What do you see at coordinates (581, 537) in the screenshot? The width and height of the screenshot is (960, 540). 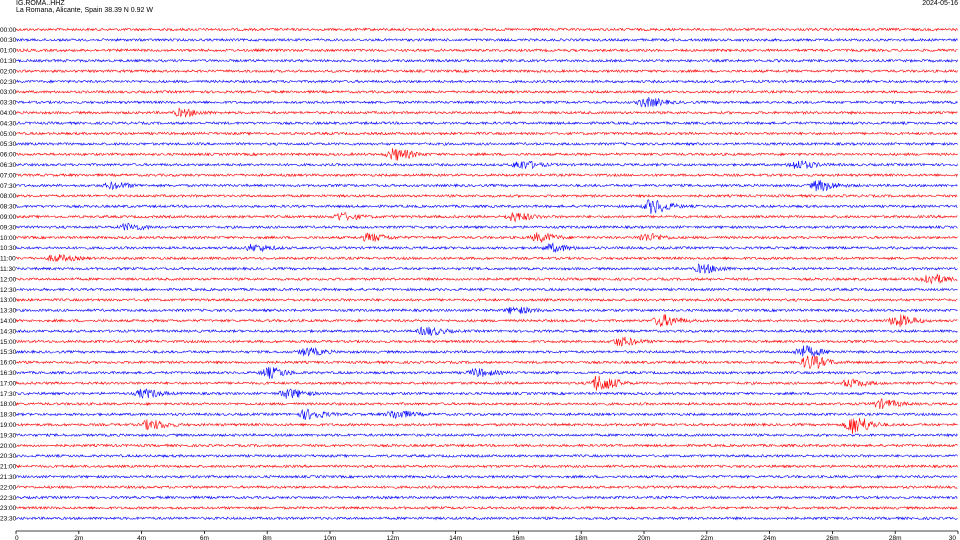 I see `x-tick-label: 18m` at bounding box center [581, 537].